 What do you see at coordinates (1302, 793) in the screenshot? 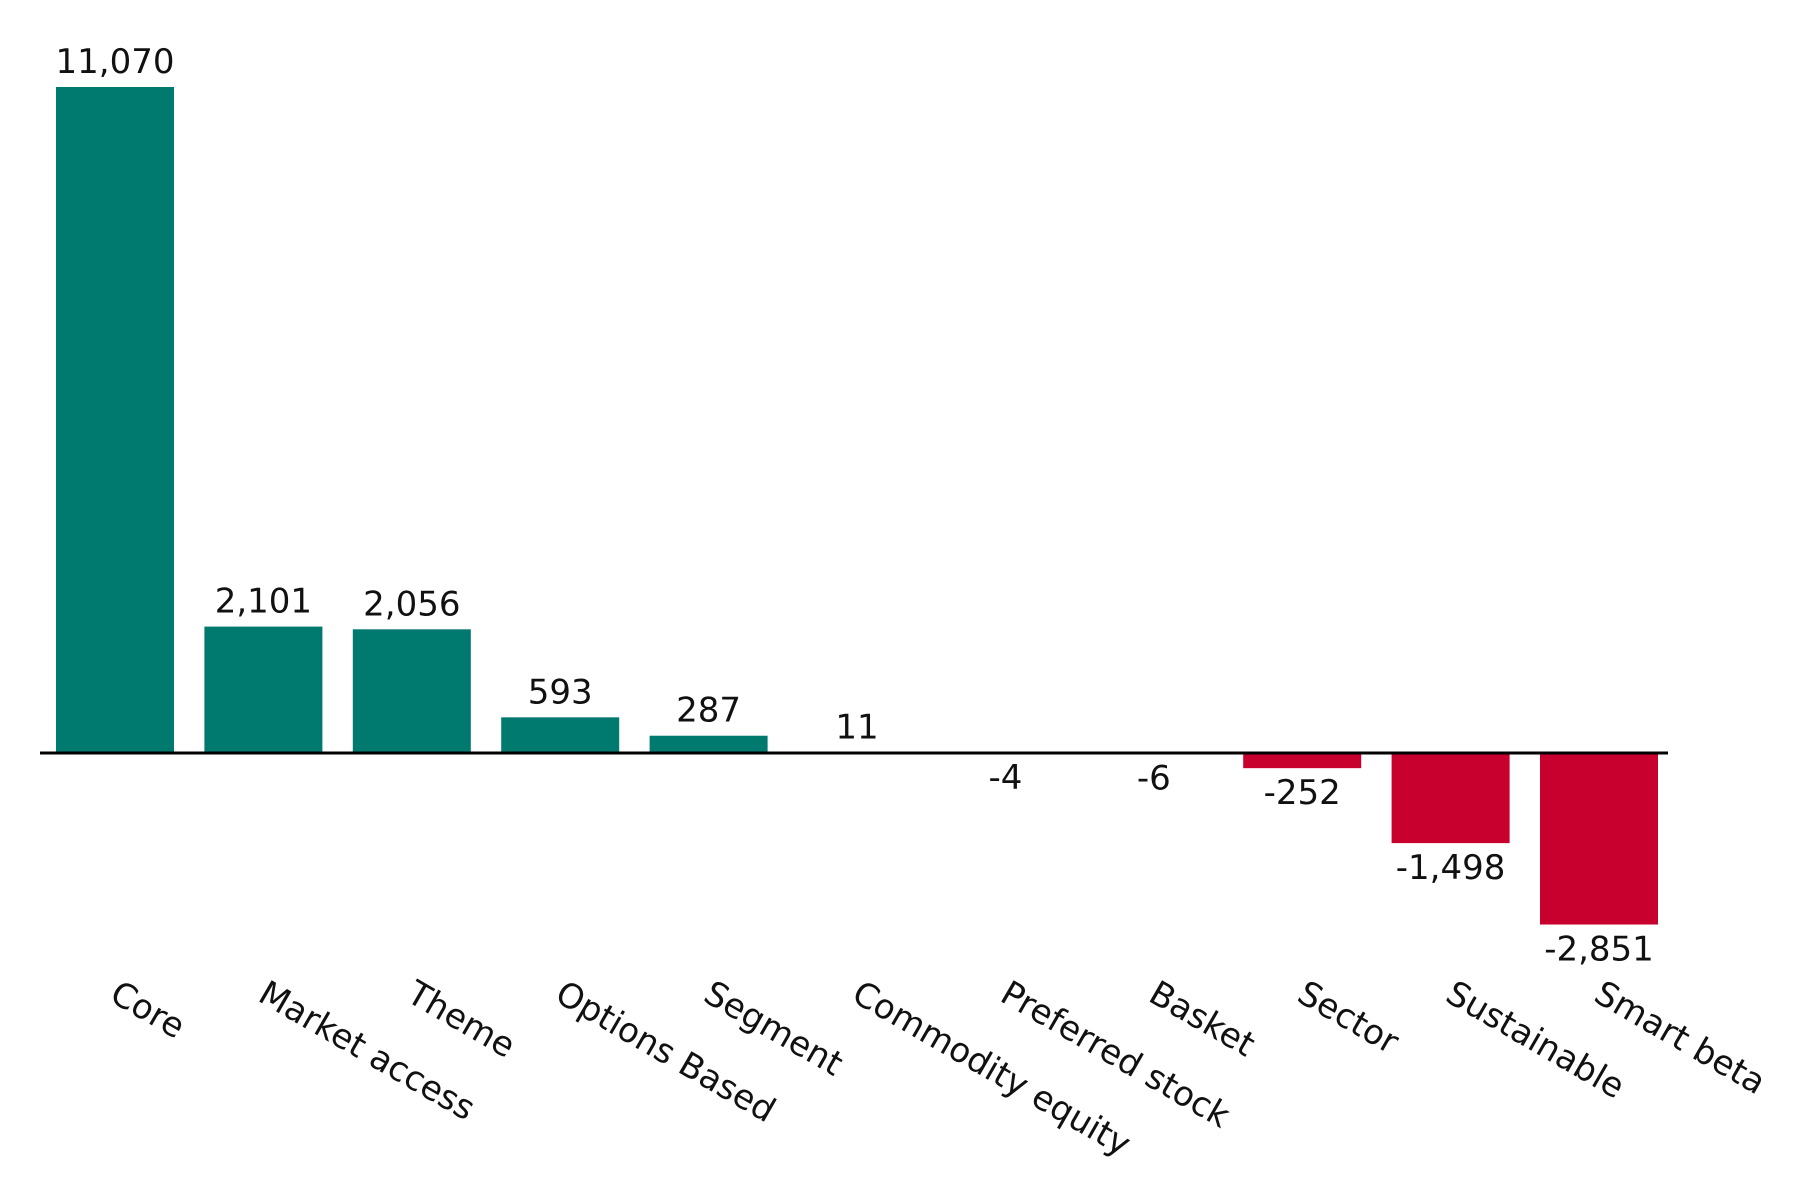
I see `value-label-sector: -252` at bounding box center [1302, 793].